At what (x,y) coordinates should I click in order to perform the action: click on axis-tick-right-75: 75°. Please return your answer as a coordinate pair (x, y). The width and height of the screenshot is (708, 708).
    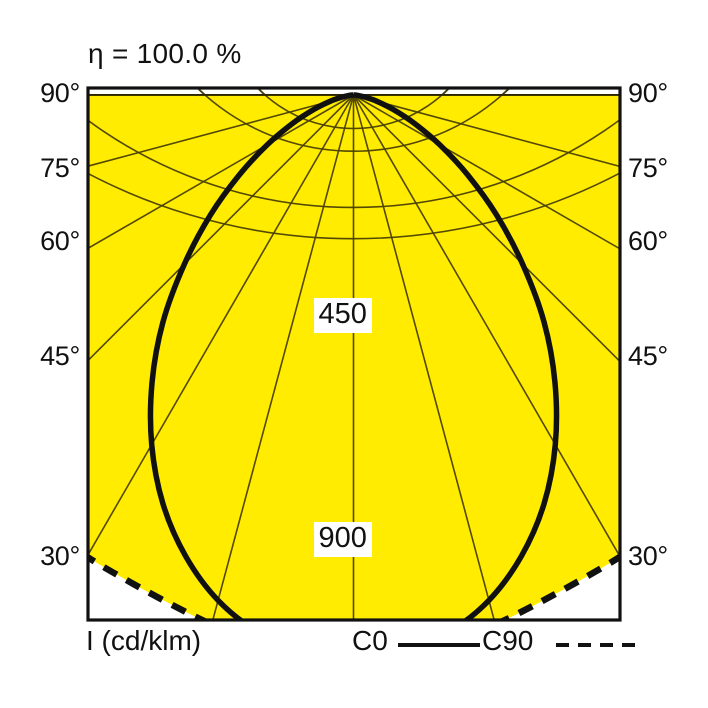
    Looking at the image, I should click on (648, 168).